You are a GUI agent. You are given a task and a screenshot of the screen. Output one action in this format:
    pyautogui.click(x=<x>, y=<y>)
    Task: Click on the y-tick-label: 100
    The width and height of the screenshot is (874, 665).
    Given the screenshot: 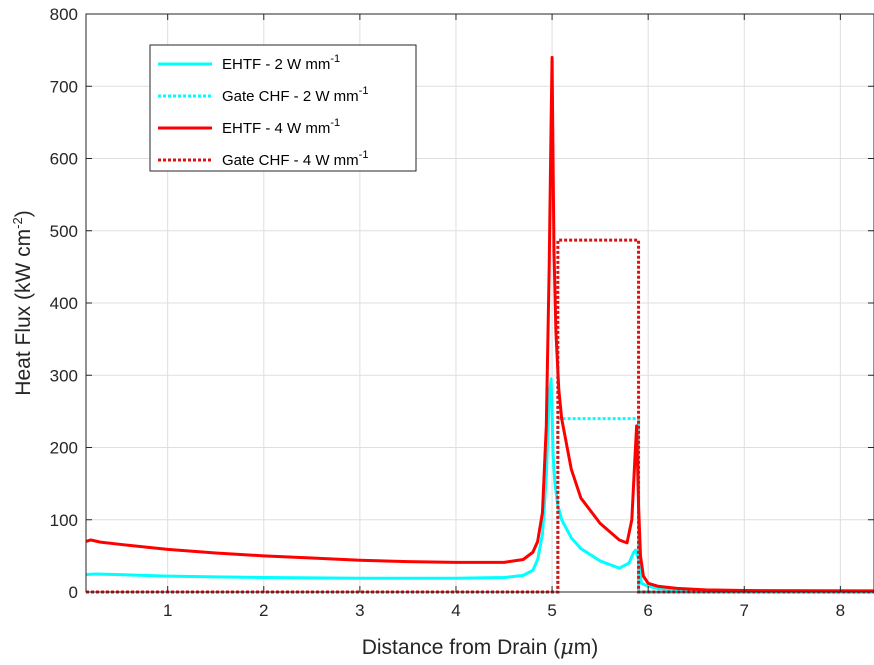 What is the action you would take?
    pyautogui.click(x=64, y=520)
    